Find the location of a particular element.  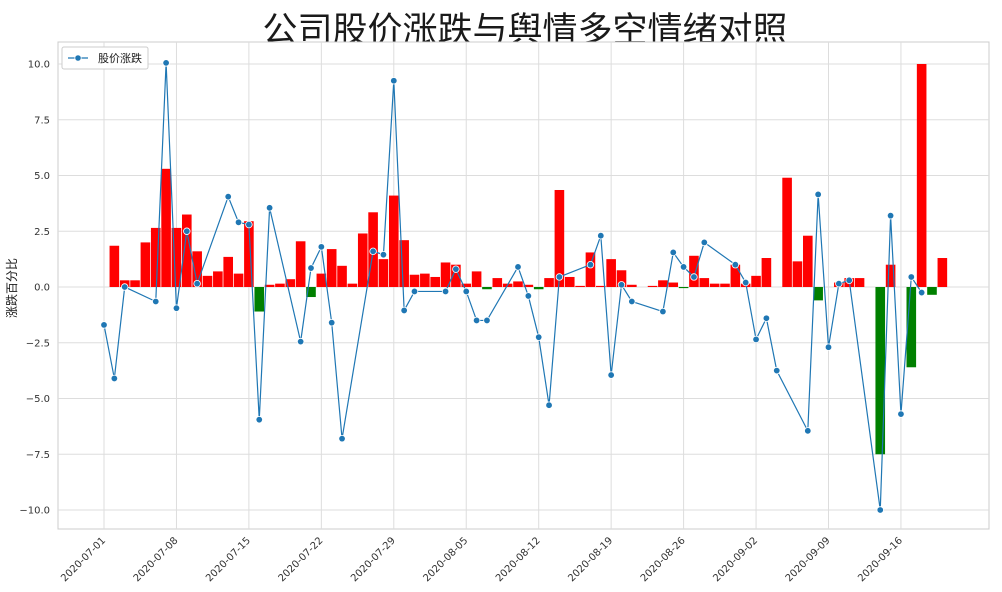

x-tick-label: 2020-07-29 is located at coordinates (373, 559).